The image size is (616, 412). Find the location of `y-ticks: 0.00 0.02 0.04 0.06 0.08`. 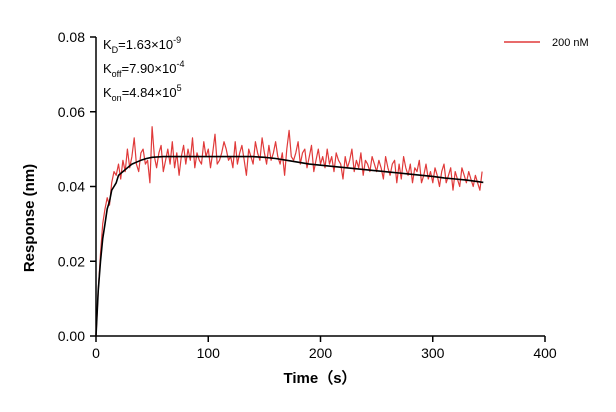

y-ticks: 0.00 0.02 0.04 0.06 0.08 is located at coordinates (77, 186).